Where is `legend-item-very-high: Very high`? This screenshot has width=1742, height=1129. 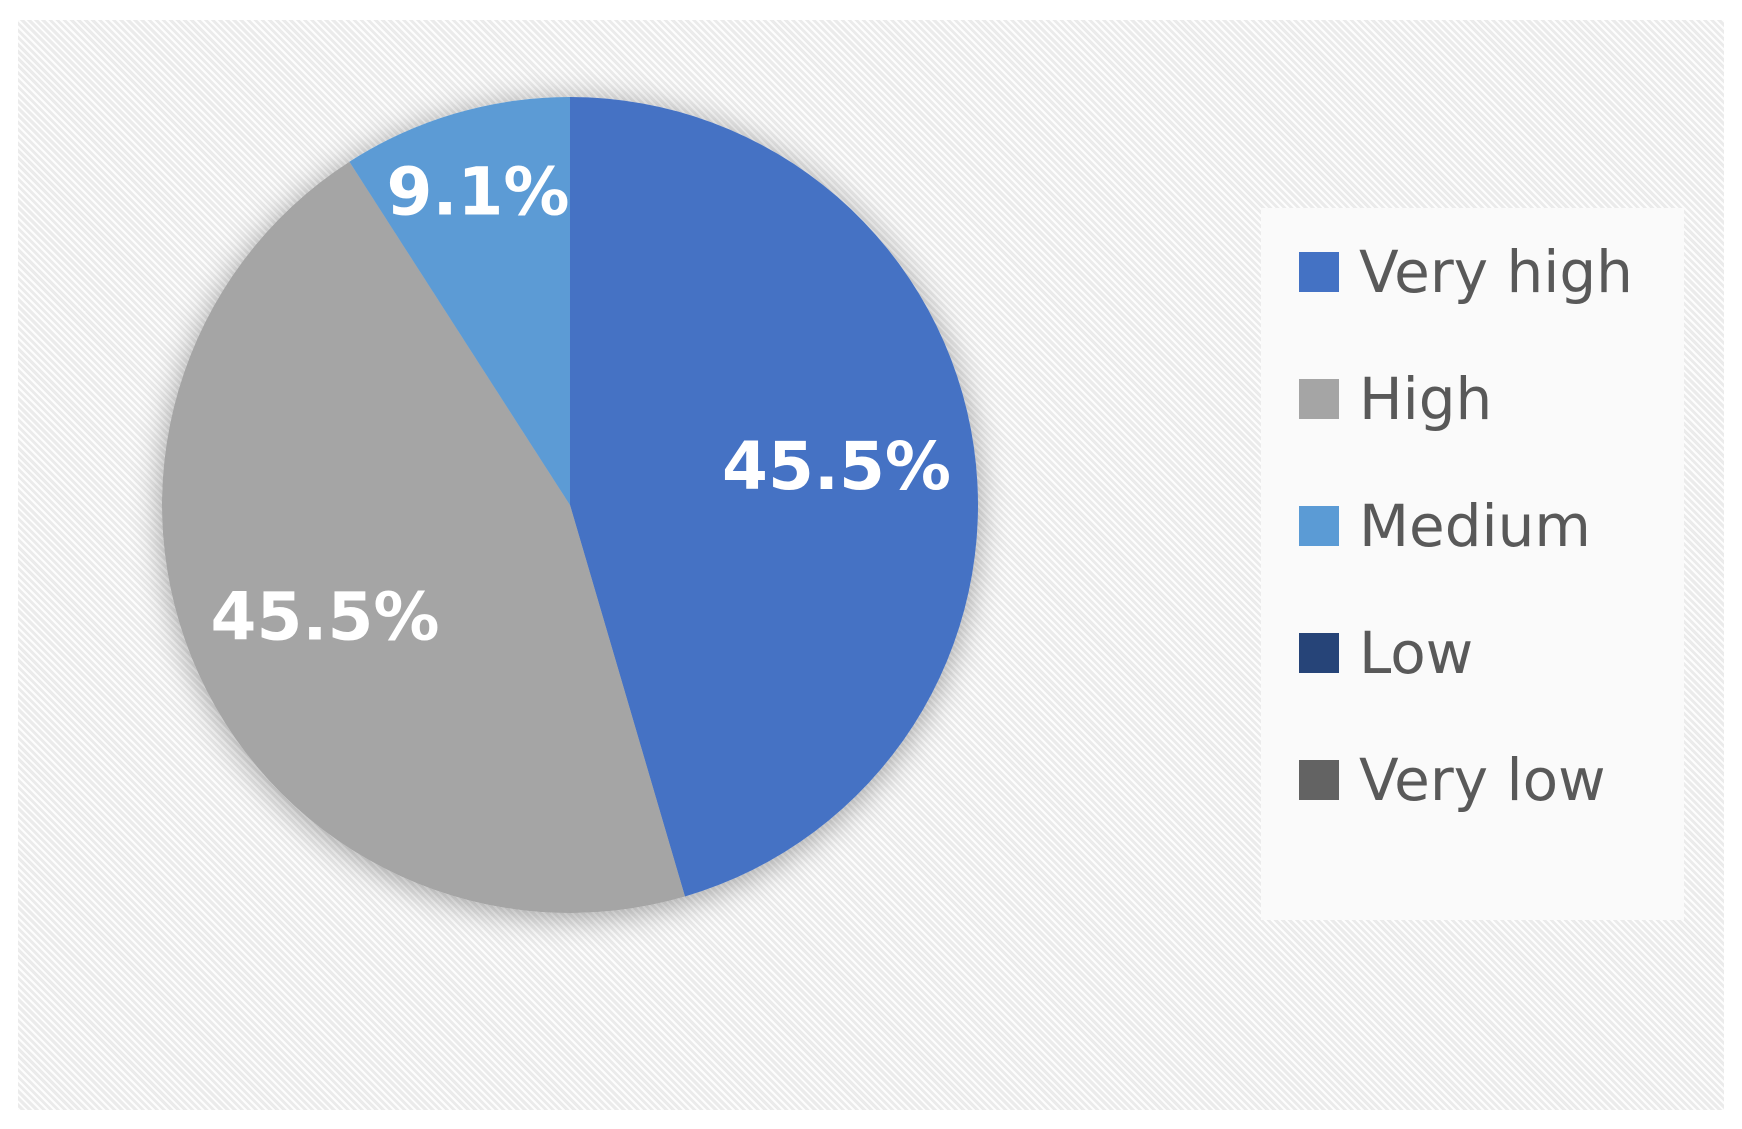 legend-item-very-high: Very high is located at coordinates (1466, 272).